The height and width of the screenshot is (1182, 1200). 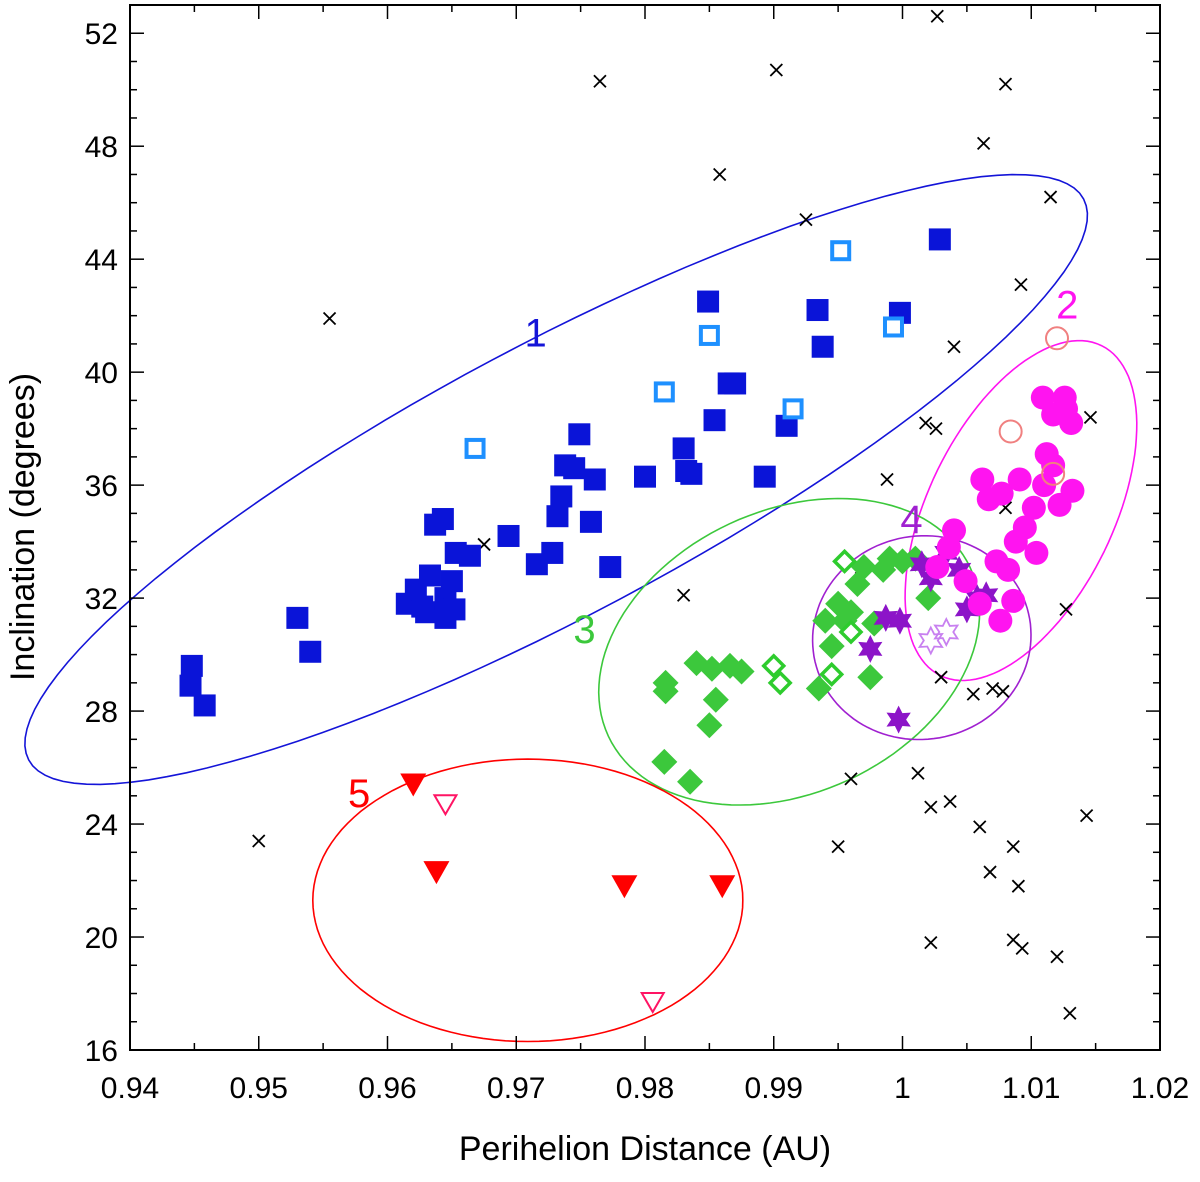 What do you see at coordinates (645, 1149) in the screenshot?
I see `x-axis-title: Perihelion Distance (AU)` at bounding box center [645, 1149].